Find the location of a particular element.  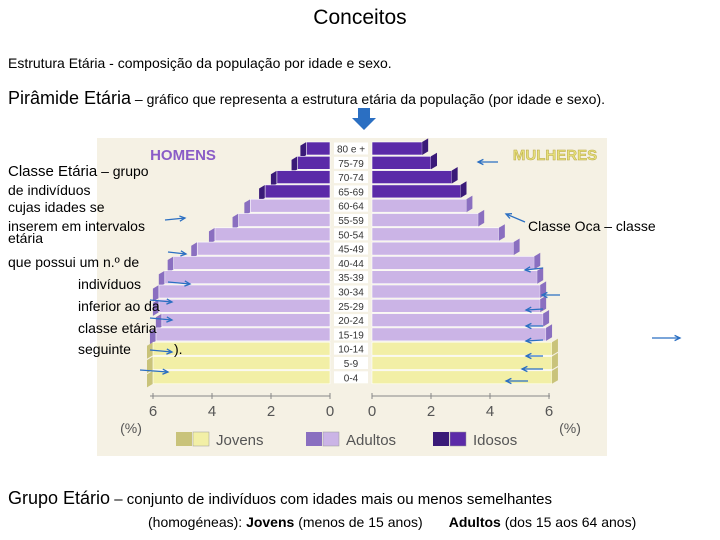

classe-line: ). is located at coordinates (178, 349).